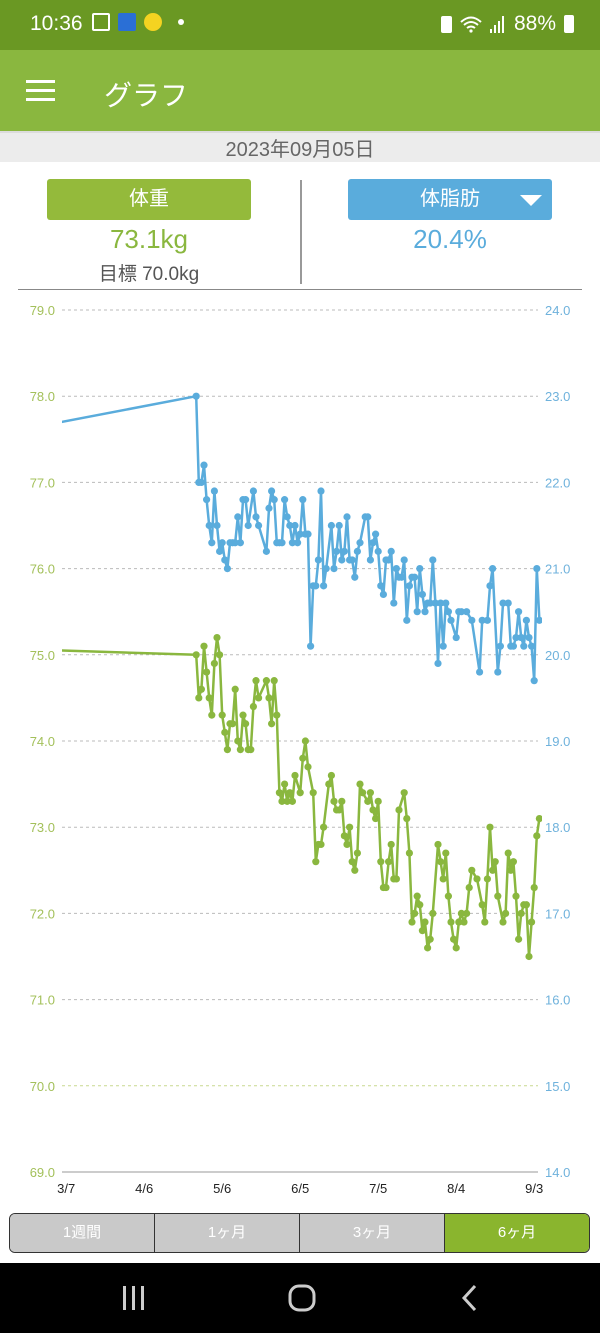  What do you see at coordinates (496, 24) in the screenshot?
I see `signal-icon` at bounding box center [496, 24].